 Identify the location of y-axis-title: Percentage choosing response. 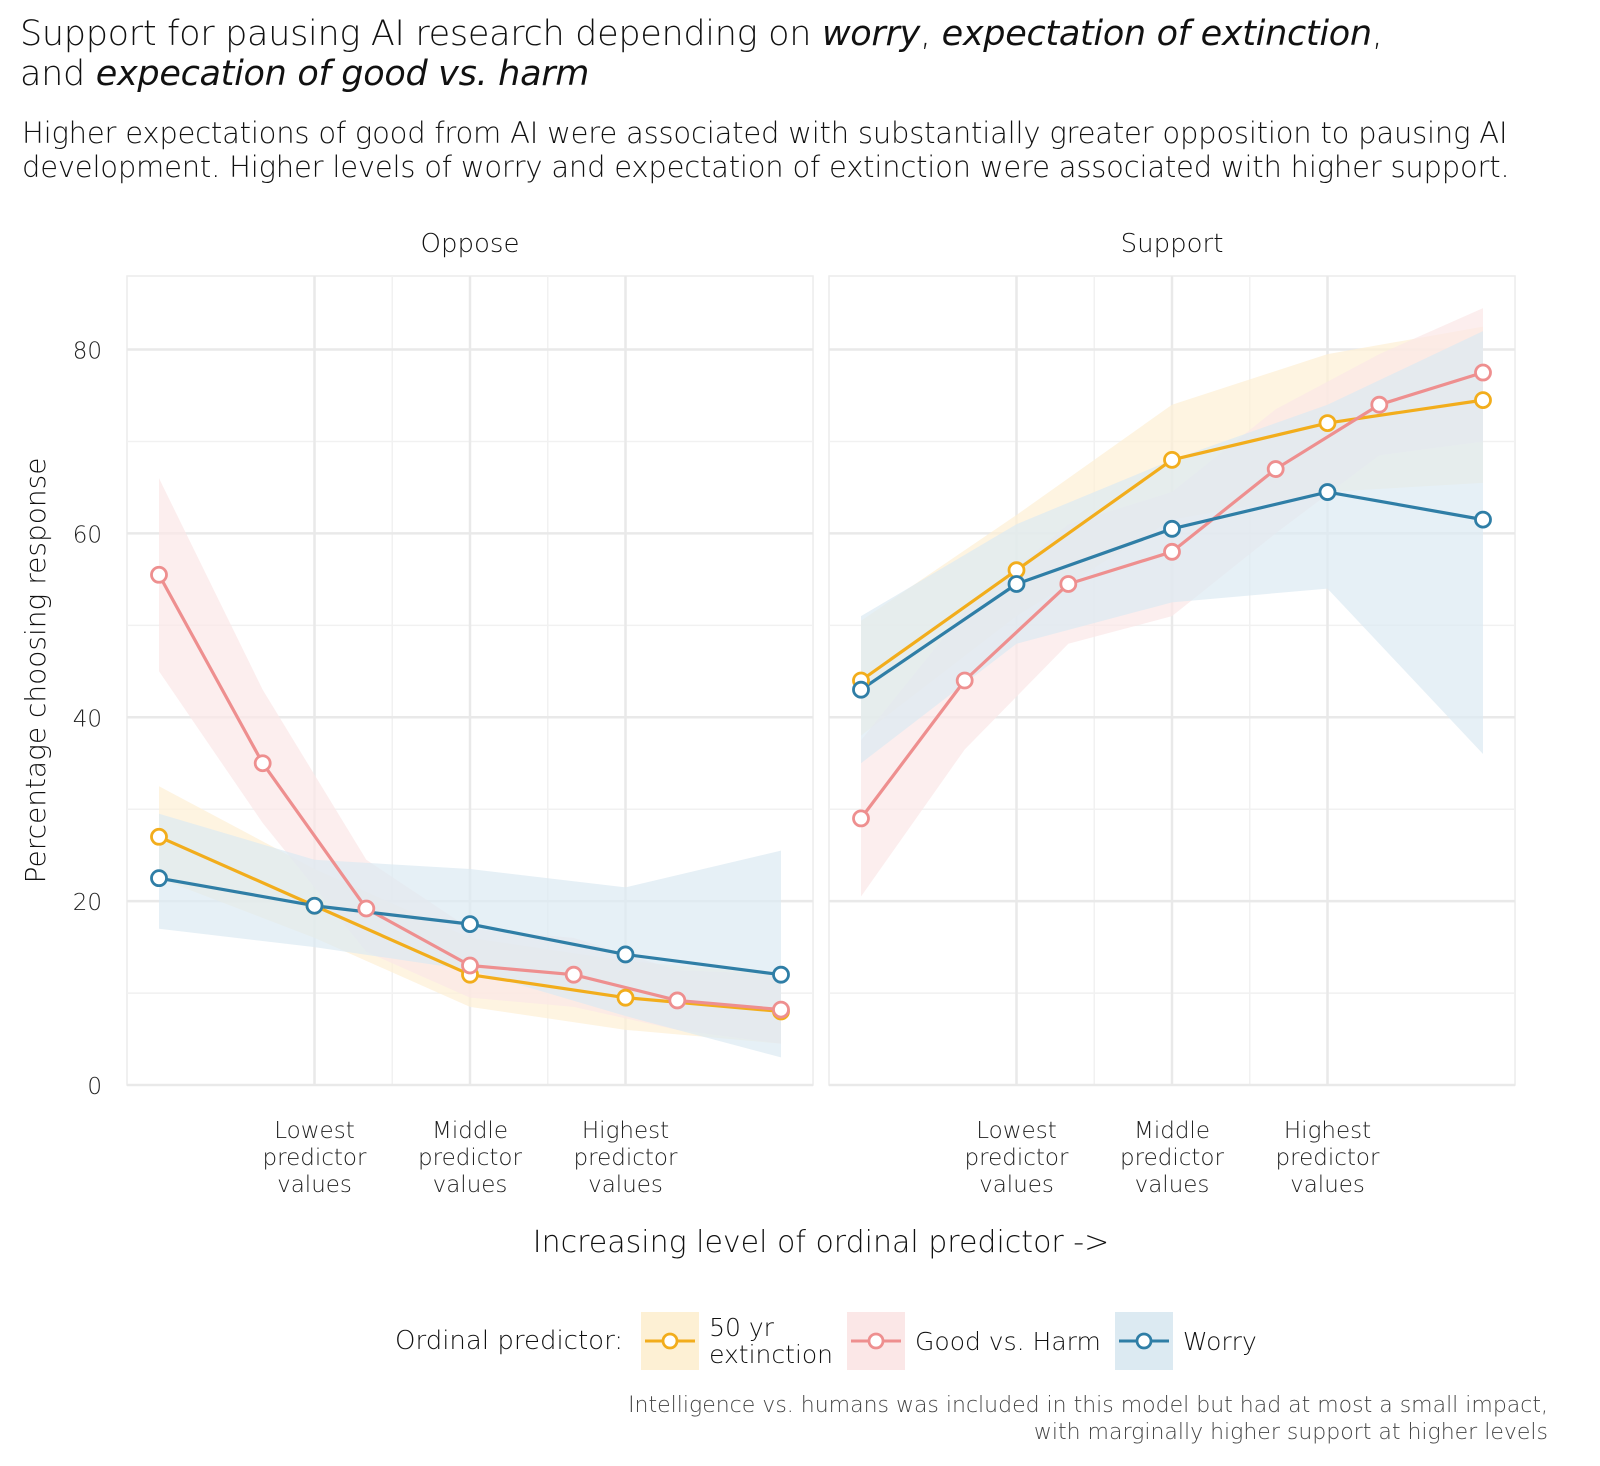
(35, 671).